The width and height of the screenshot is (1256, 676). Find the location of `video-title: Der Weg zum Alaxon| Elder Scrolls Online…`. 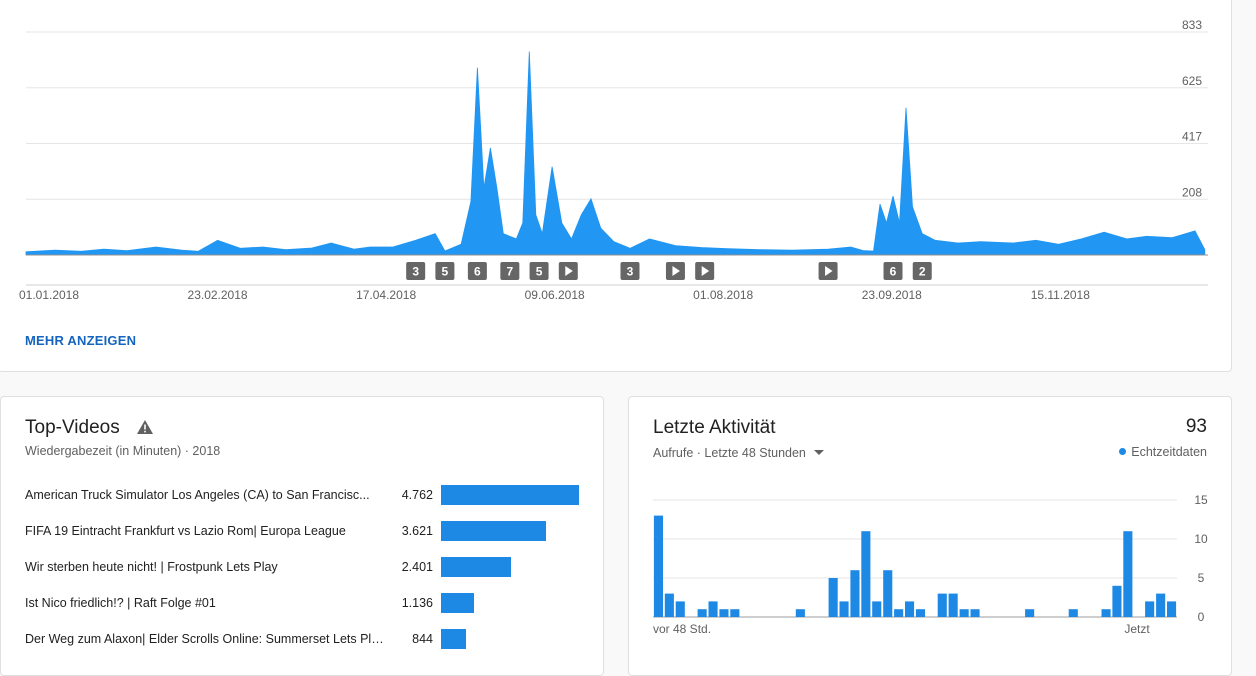

video-title: Der Weg zum Alaxon| Elder Scrolls Online… is located at coordinates (205, 639).